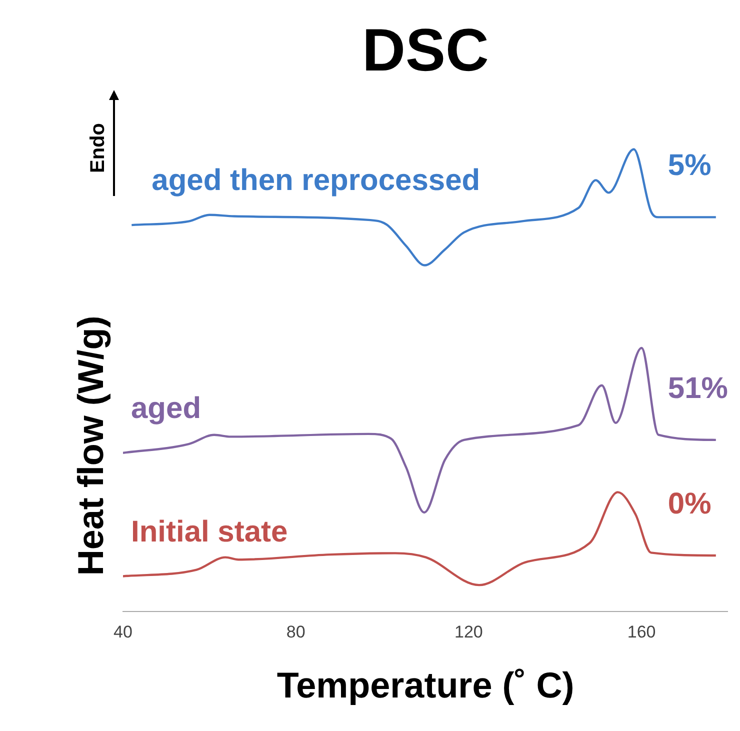 The height and width of the screenshot is (731, 740). What do you see at coordinates (316, 181) in the screenshot?
I see `series-label: aged then reprocessed` at bounding box center [316, 181].